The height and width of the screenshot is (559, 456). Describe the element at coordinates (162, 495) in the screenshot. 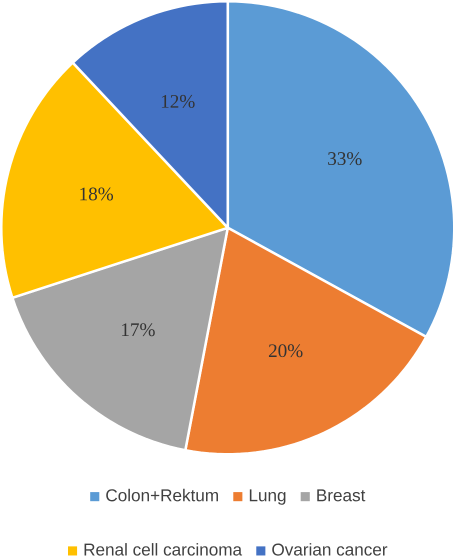

I see `legend-label: Colon+Rektum` at that location.